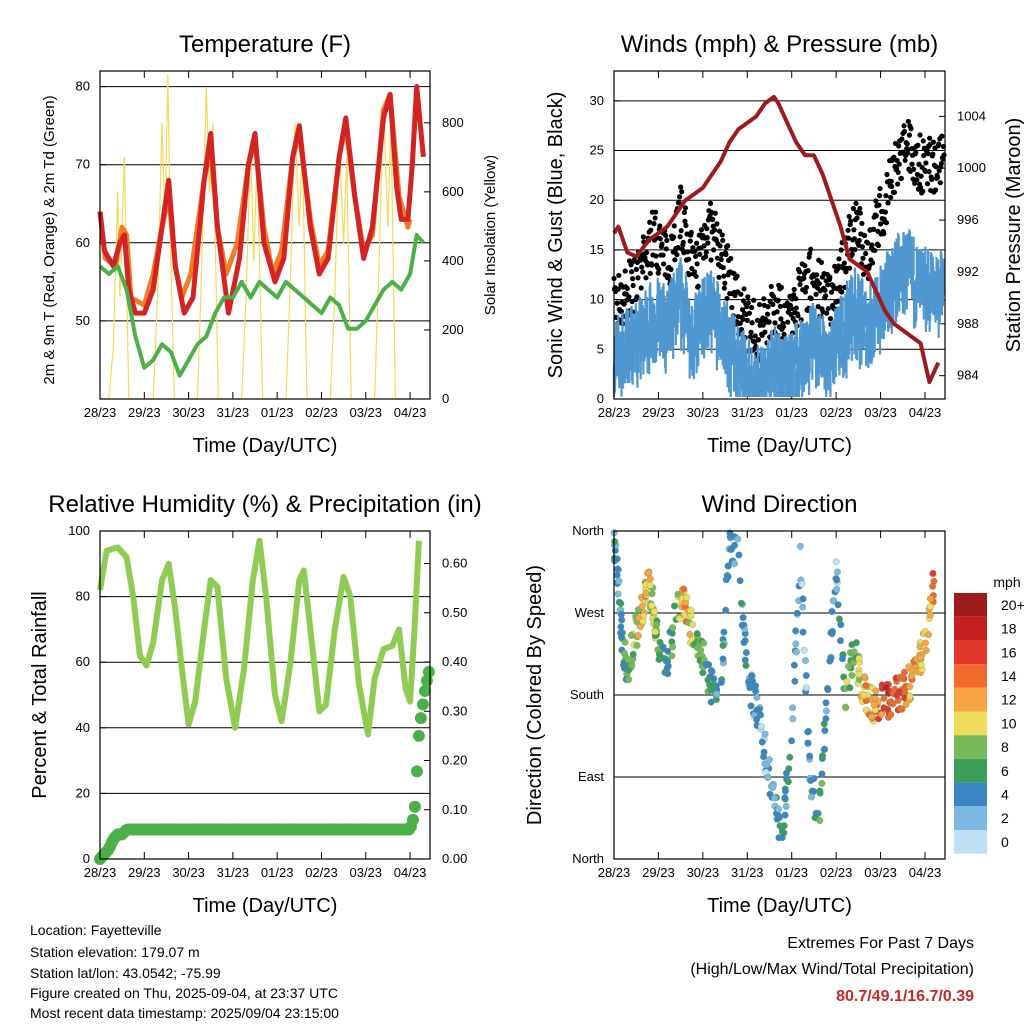 The image size is (1024, 1024). Describe the element at coordinates (453, 260) in the screenshot. I see `y2-tick-label: 400` at that location.